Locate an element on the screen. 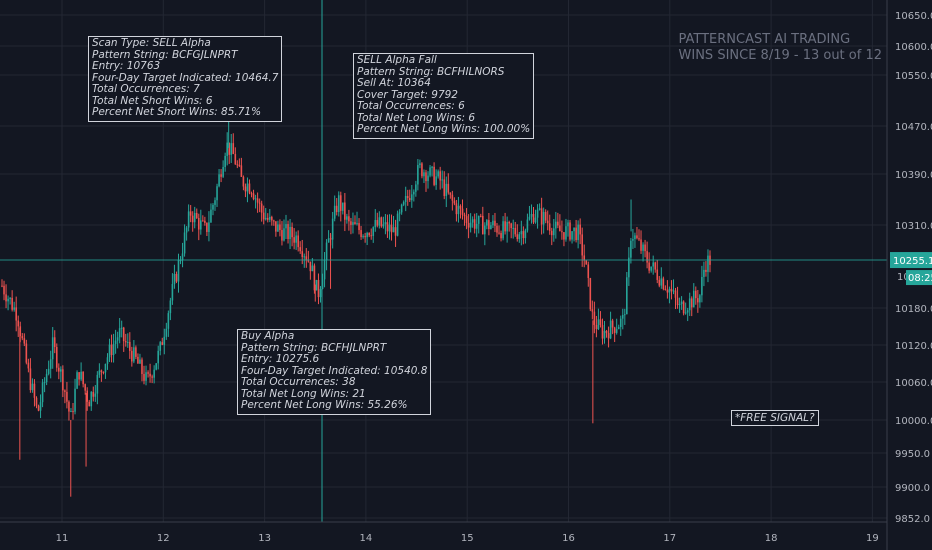 This screenshot has height=550, width=932. note-line: SELL Alpha Fall is located at coordinates (397, 60).